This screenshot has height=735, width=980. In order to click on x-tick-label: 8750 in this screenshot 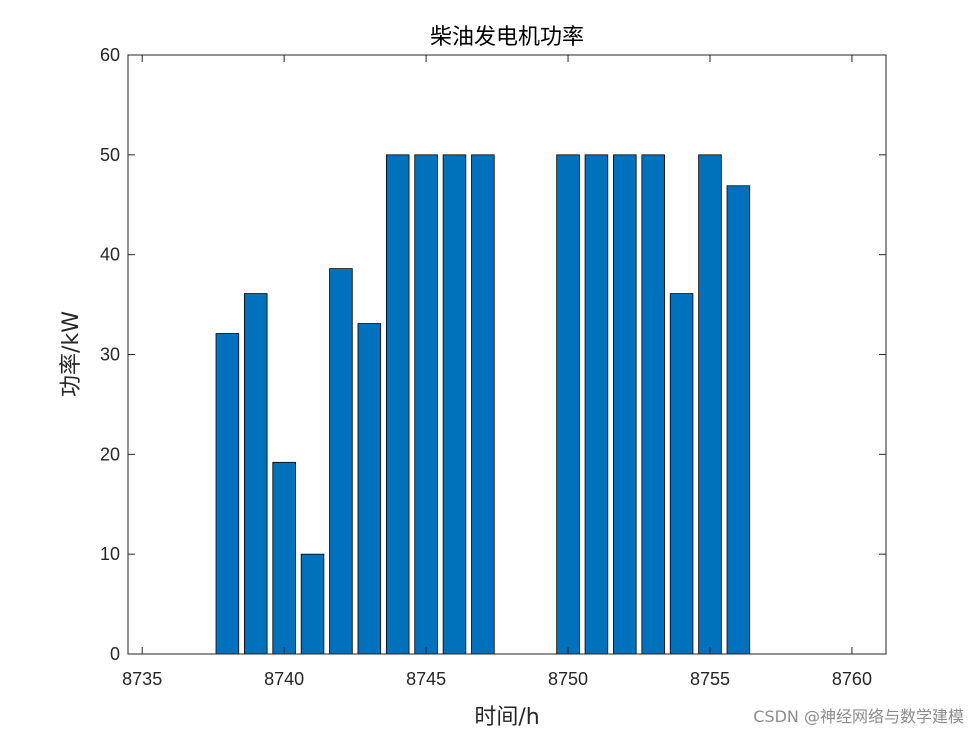, I will do `click(568, 679)`.